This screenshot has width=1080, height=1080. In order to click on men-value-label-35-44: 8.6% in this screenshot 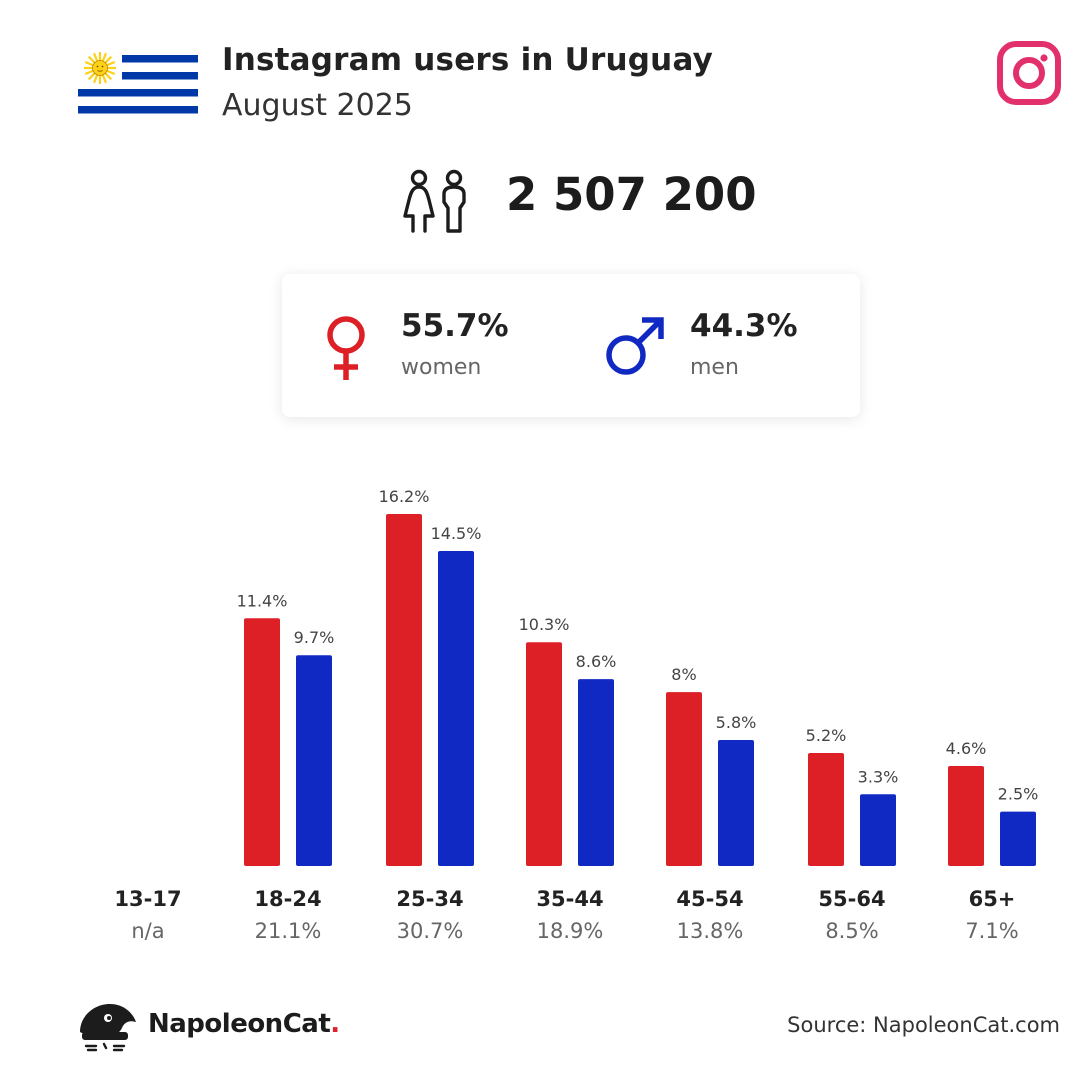, I will do `click(596, 661)`.